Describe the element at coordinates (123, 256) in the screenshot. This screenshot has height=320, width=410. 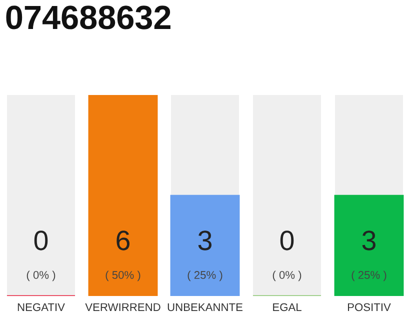
I see `data-label: 6 ( 50% )` at that location.